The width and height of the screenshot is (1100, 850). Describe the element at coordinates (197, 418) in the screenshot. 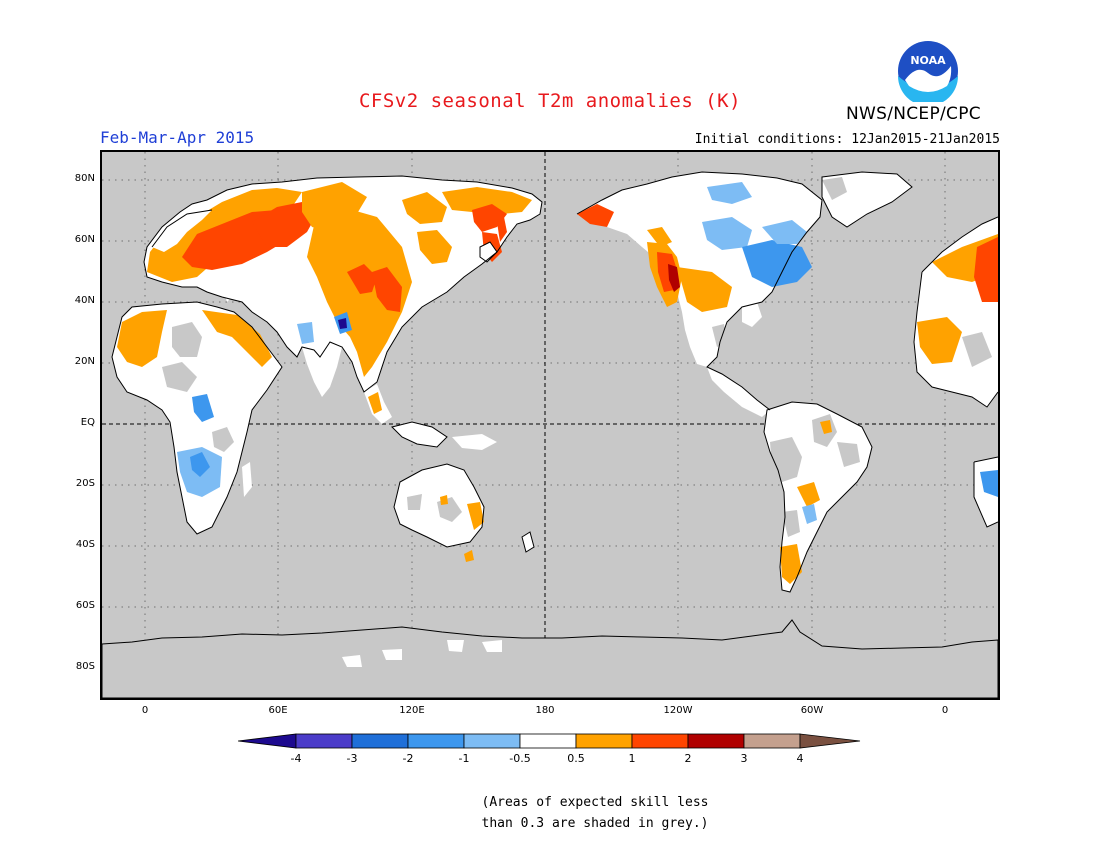

I see `africa` at that location.